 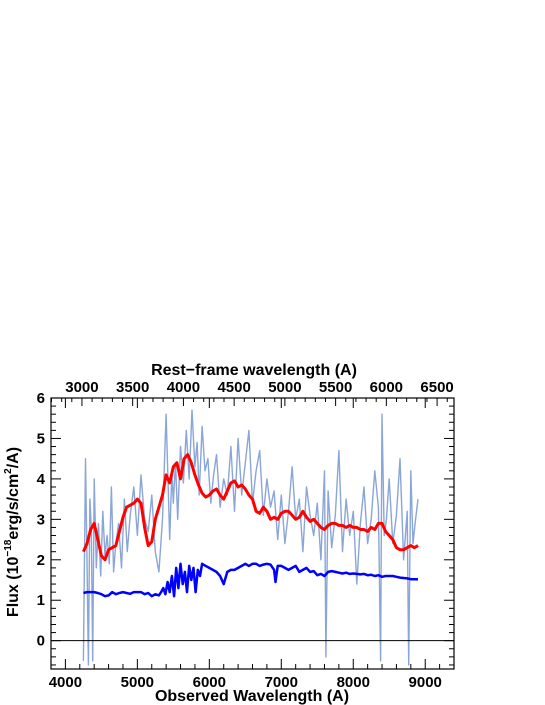 What do you see at coordinates (233, 387) in the screenshot?
I see `top-tick-label: 4500` at bounding box center [233, 387].